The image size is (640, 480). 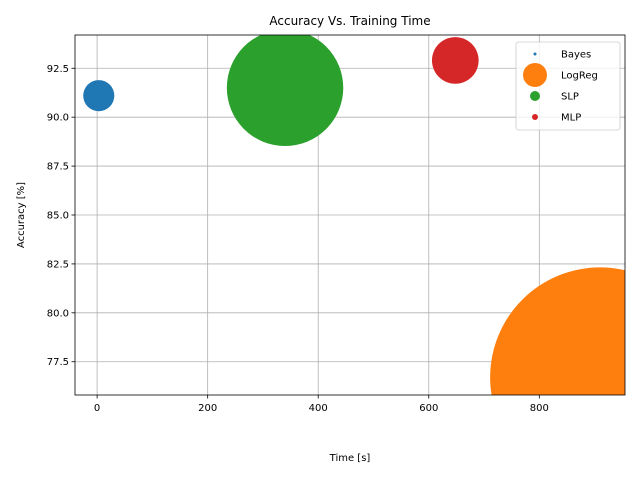 I want to click on chart-title: Accuracy Vs. Training Time, so click(x=349, y=21).